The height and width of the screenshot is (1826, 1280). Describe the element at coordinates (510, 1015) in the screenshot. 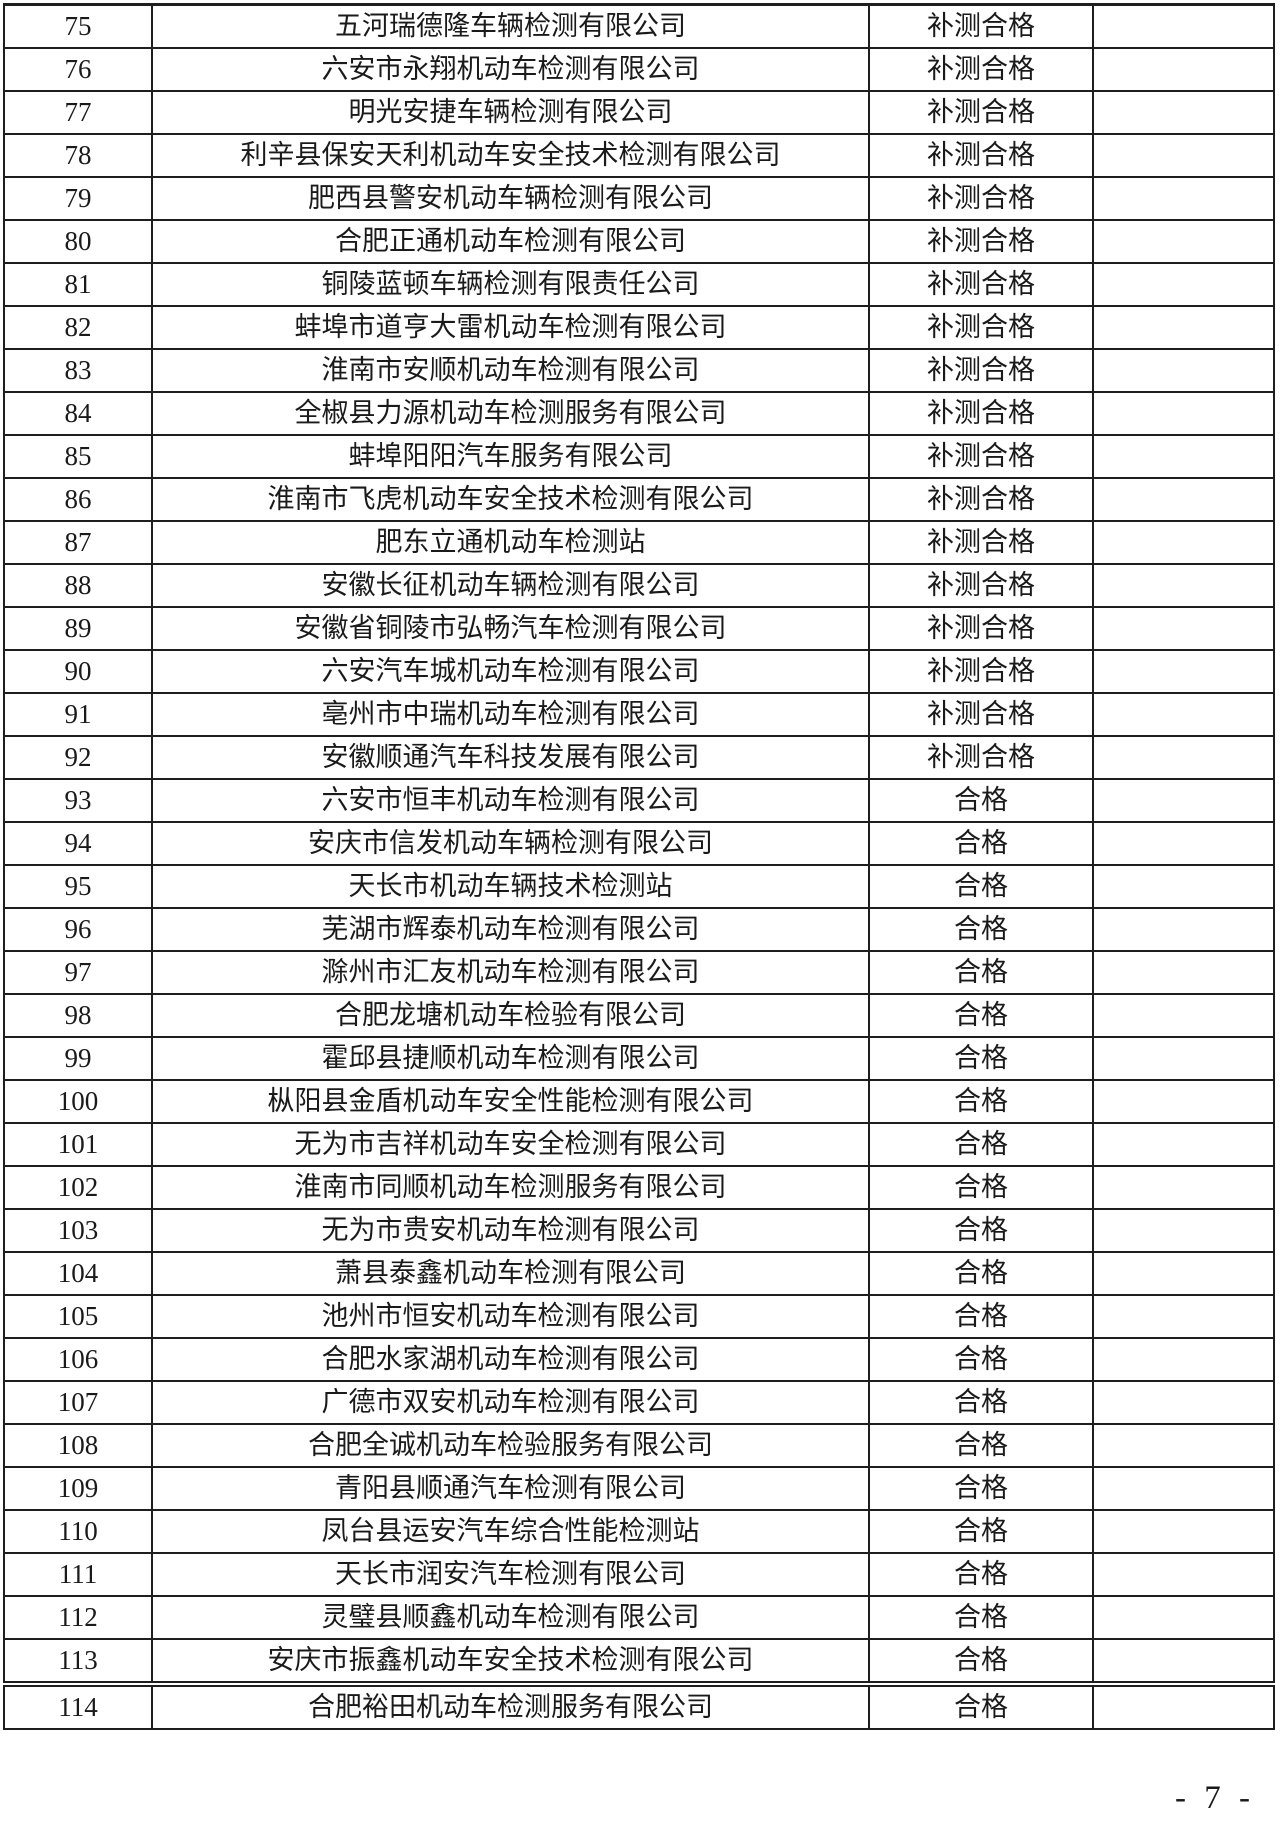

I see `company-name-cell: 合肥龙塘机动车检验有限公司` at that location.